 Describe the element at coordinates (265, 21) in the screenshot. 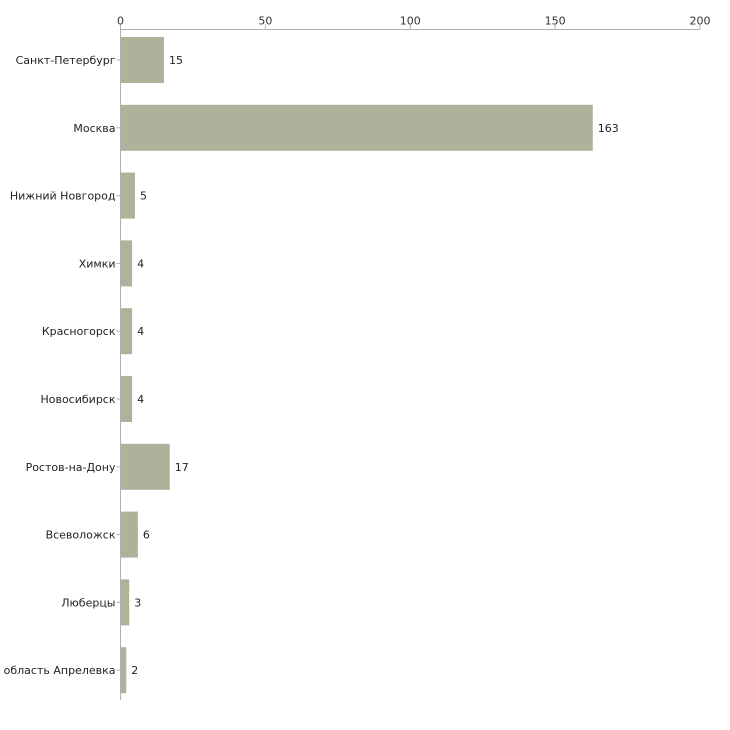

I see `x-tick-label: 50` at that location.